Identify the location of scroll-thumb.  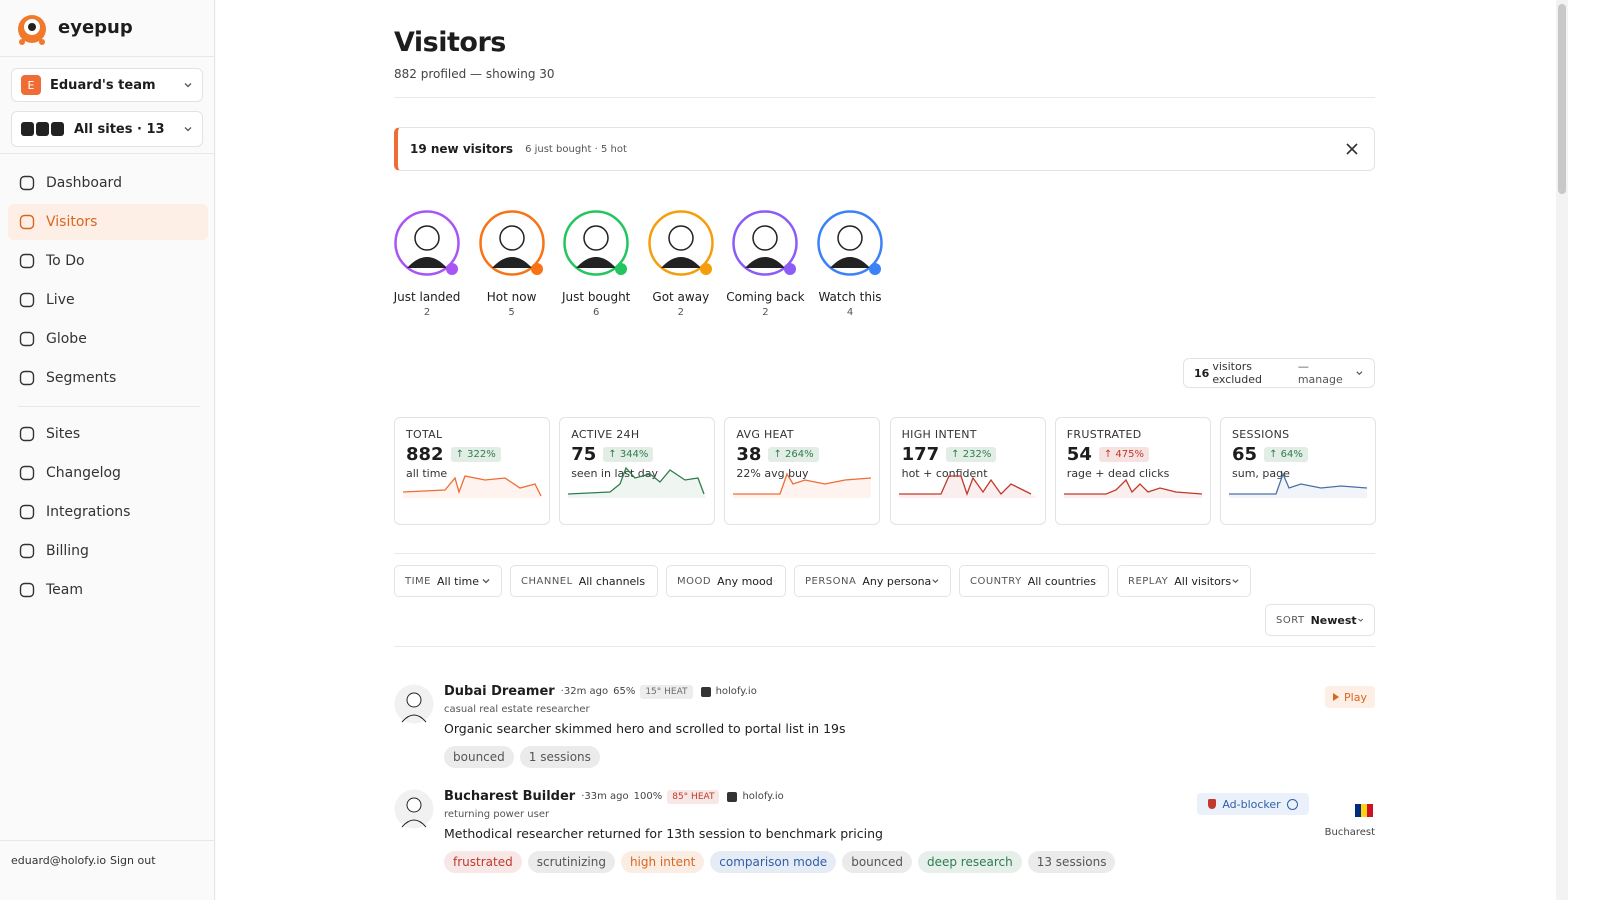
(1562, 99).